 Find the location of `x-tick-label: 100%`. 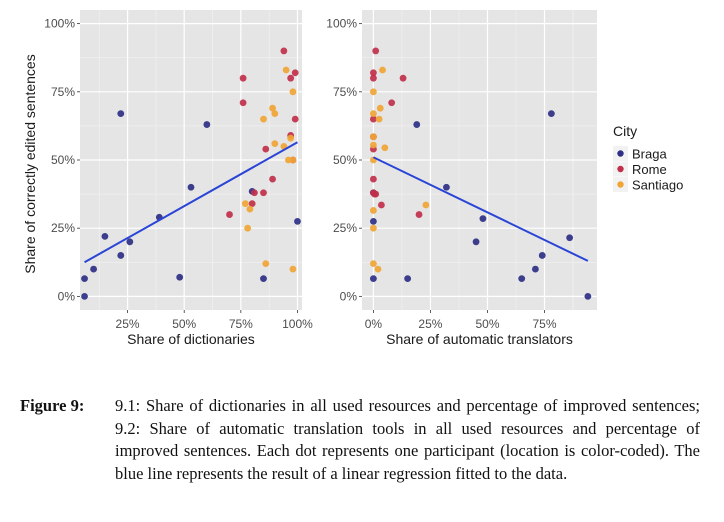

x-tick-label: 100% is located at coordinates (297, 324).